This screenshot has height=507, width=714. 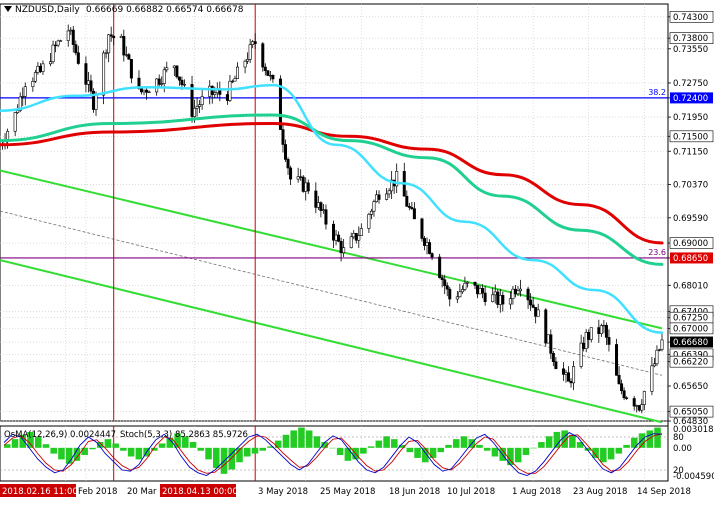 What do you see at coordinates (682, 449) in the screenshot?
I see `indicator-axis-label: 0.00` at bounding box center [682, 449].